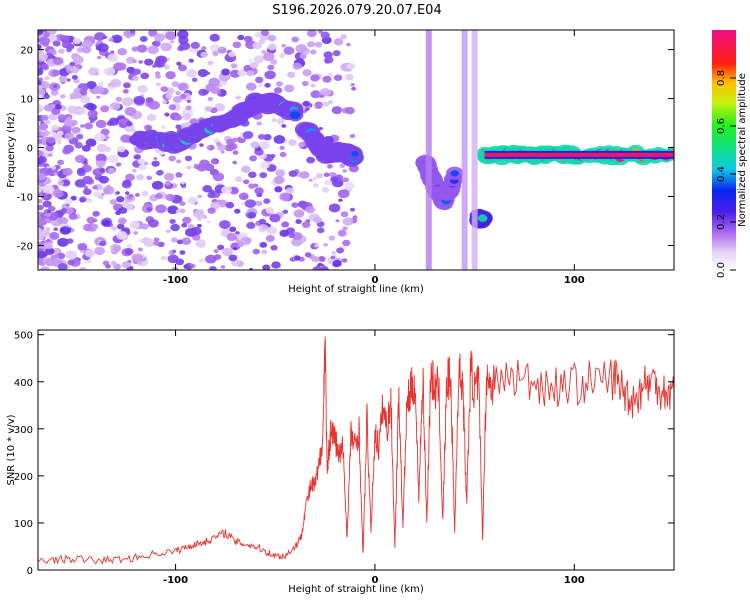 The image size is (750, 600). Describe the element at coordinates (23, 477) in the screenshot. I see `snr-ytick-label: 200` at that location.